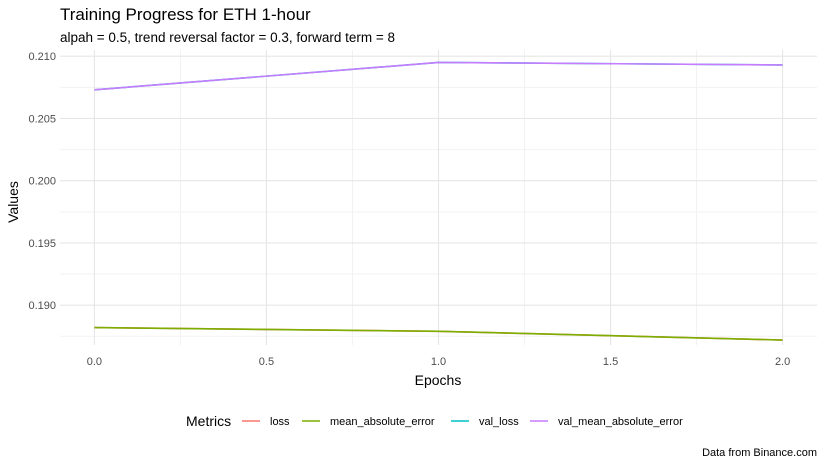 The image size is (825, 465). I want to click on legend-label-loss: loss, so click(280, 422).